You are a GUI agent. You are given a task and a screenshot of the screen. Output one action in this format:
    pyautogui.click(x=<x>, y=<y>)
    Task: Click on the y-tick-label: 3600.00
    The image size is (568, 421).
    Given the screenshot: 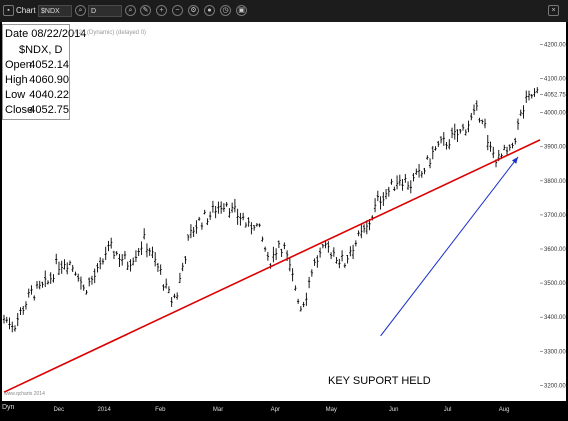 What is the action you would take?
    pyautogui.click(x=555, y=250)
    